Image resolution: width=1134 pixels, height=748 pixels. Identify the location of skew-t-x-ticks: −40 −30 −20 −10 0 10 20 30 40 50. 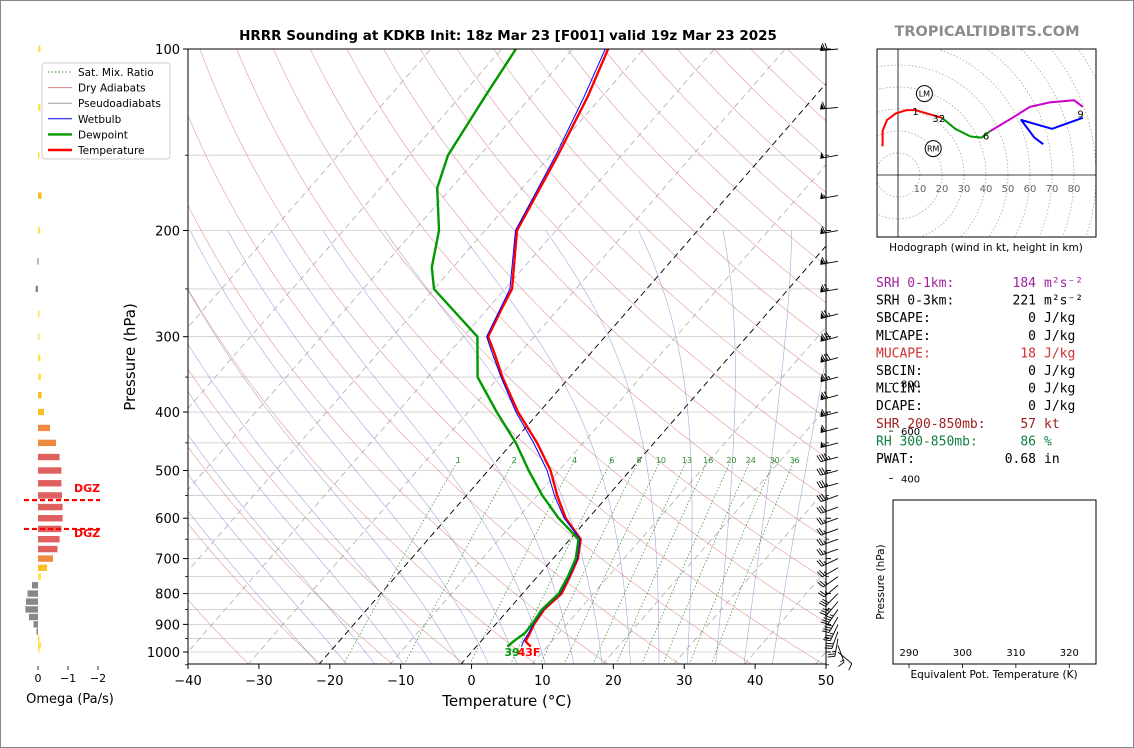
(504, 676).